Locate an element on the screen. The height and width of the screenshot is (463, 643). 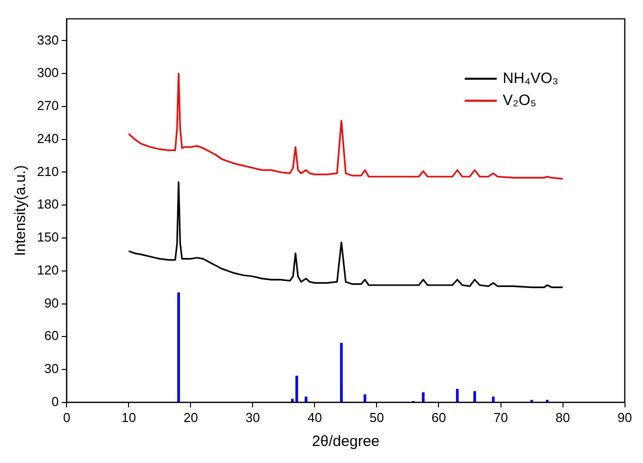
x-tick-label: 90 is located at coordinates (625, 417).